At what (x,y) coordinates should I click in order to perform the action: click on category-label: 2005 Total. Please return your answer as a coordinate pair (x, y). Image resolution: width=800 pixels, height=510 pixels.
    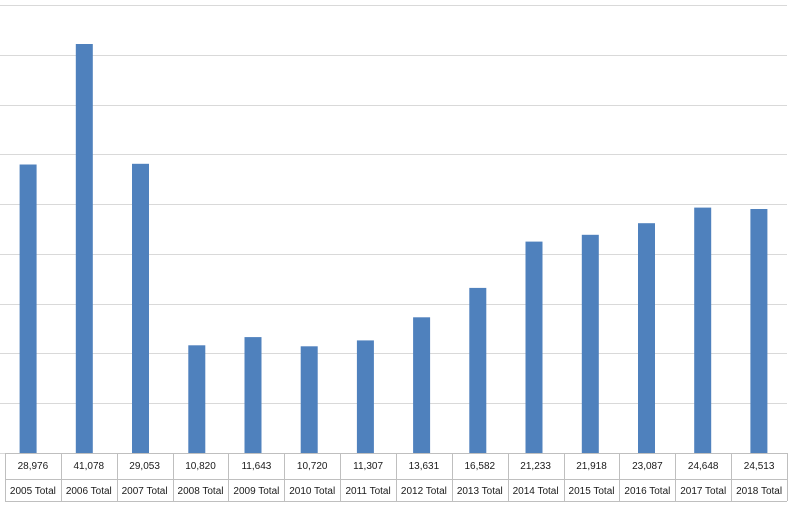
    Looking at the image, I should click on (33, 491).